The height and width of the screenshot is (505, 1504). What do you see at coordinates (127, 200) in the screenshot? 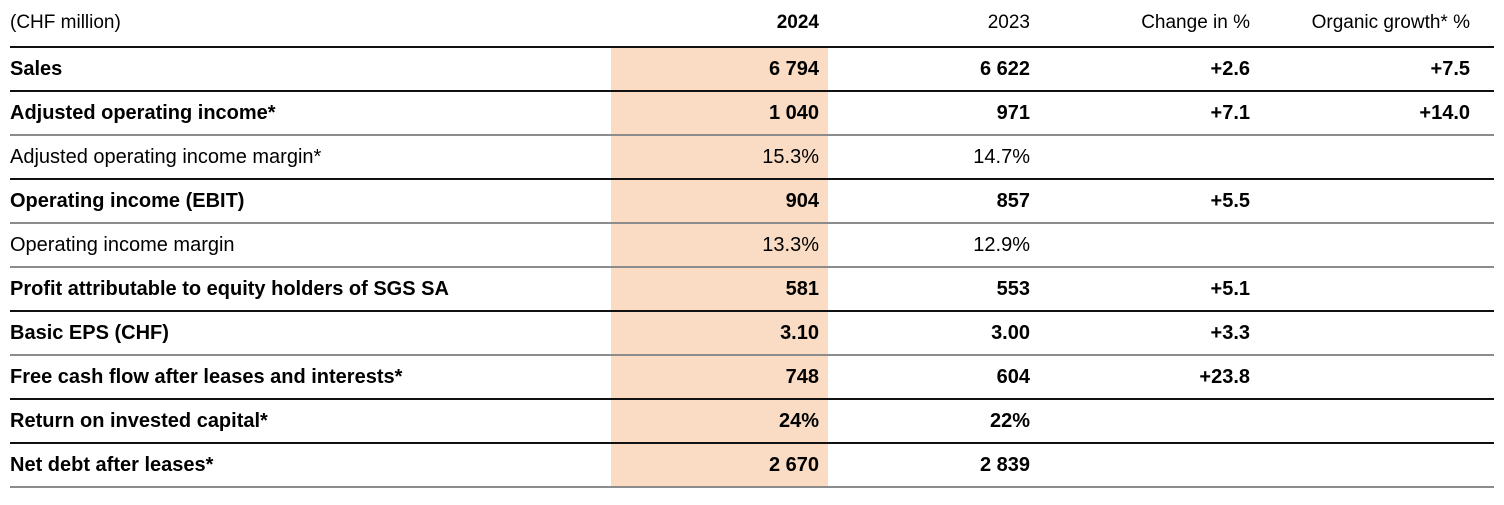
I see `row-label: Operating income (EBIT)` at bounding box center [127, 200].